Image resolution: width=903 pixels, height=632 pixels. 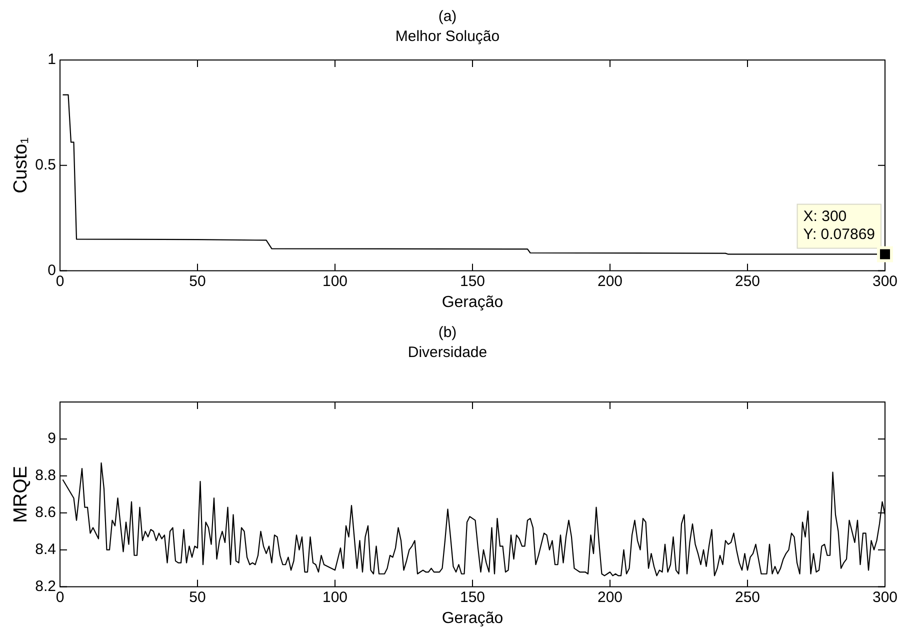 I want to click on y-axis-title: Custo₁, so click(x=21, y=165).